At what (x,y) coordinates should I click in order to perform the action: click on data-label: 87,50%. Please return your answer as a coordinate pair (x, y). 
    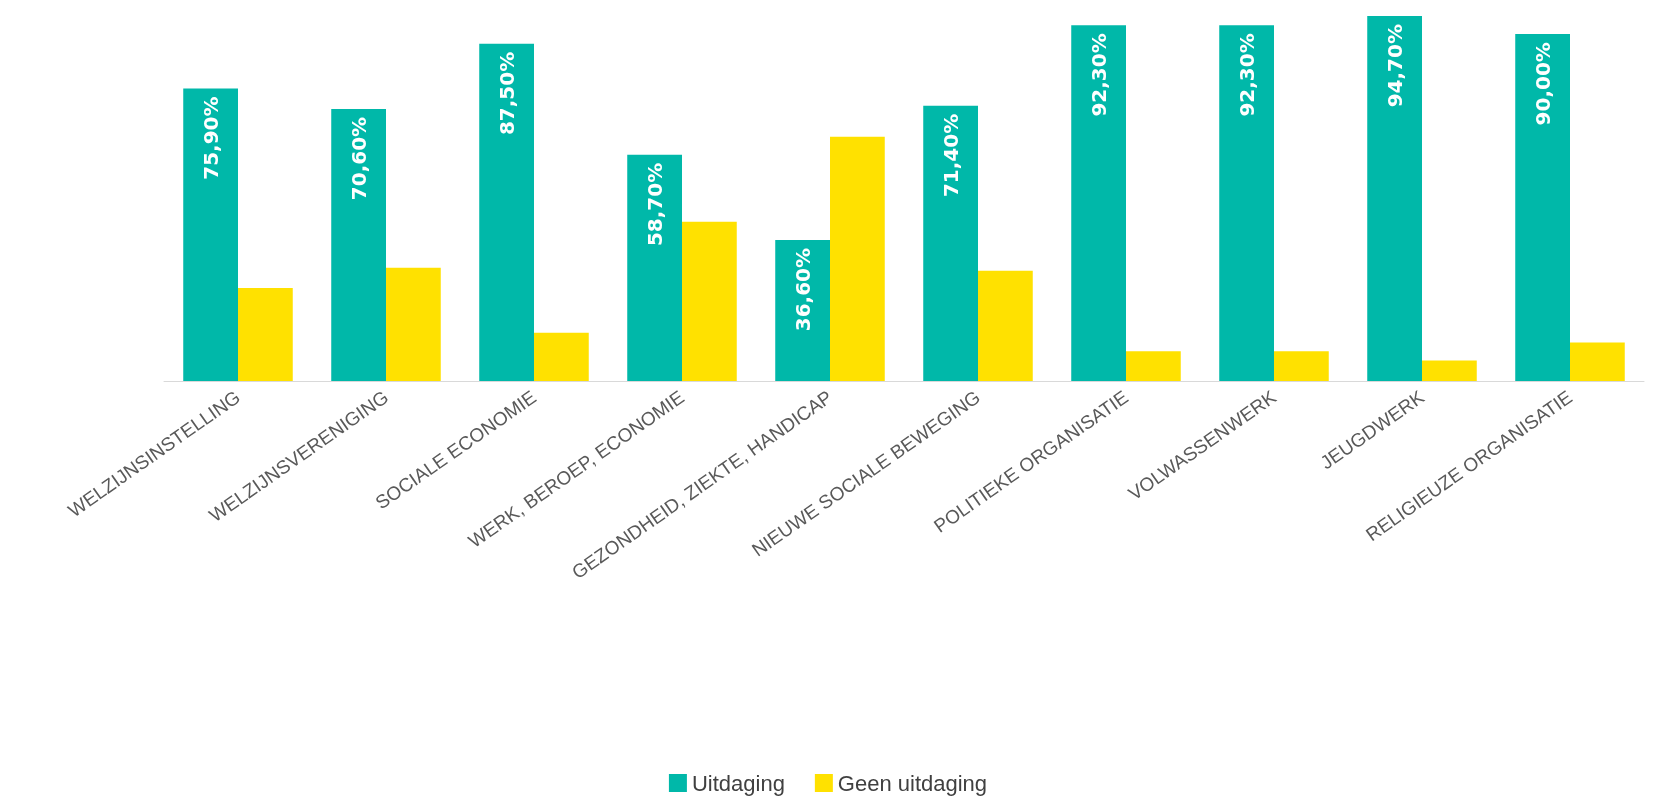
    Looking at the image, I should click on (506, 93).